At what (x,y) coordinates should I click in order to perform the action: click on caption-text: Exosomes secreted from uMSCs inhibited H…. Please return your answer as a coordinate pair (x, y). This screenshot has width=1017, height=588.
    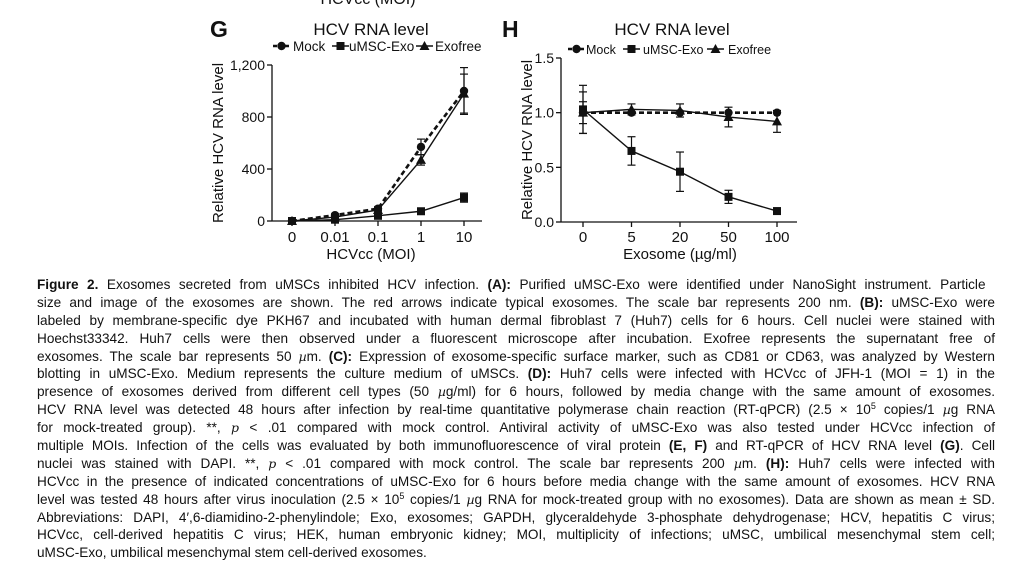
    Looking at the image, I should click on (293, 284).